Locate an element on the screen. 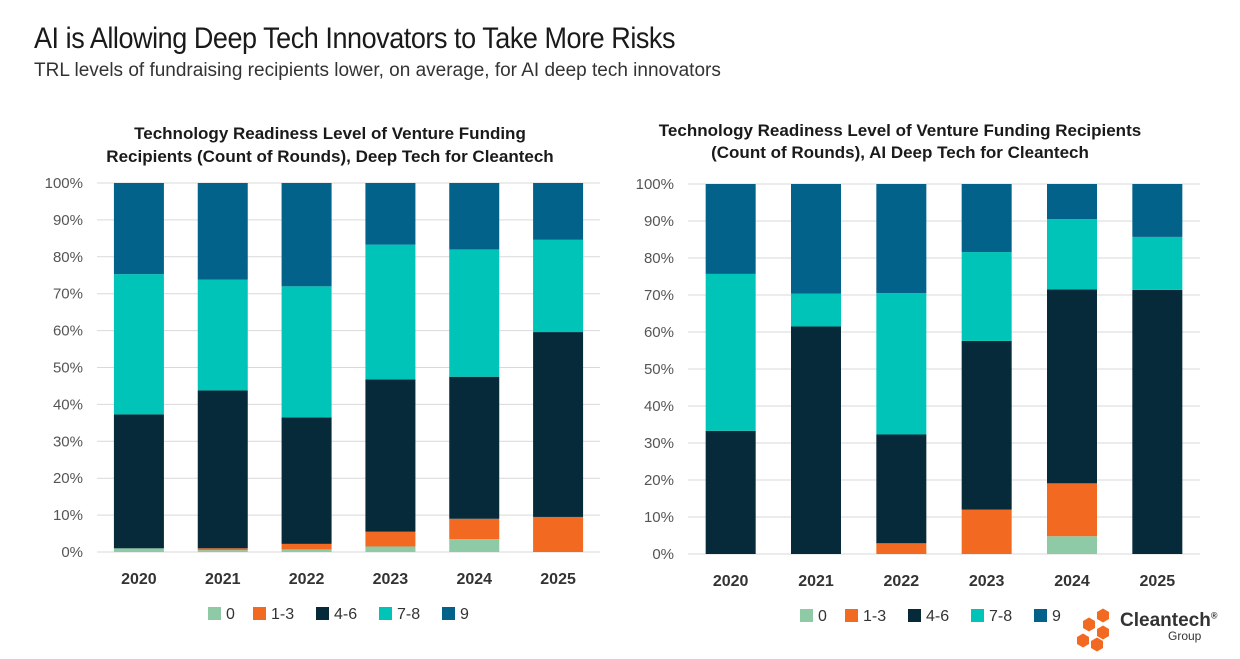 The image size is (1240, 659). cleantech-logo-icon is located at coordinates (1093, 630).